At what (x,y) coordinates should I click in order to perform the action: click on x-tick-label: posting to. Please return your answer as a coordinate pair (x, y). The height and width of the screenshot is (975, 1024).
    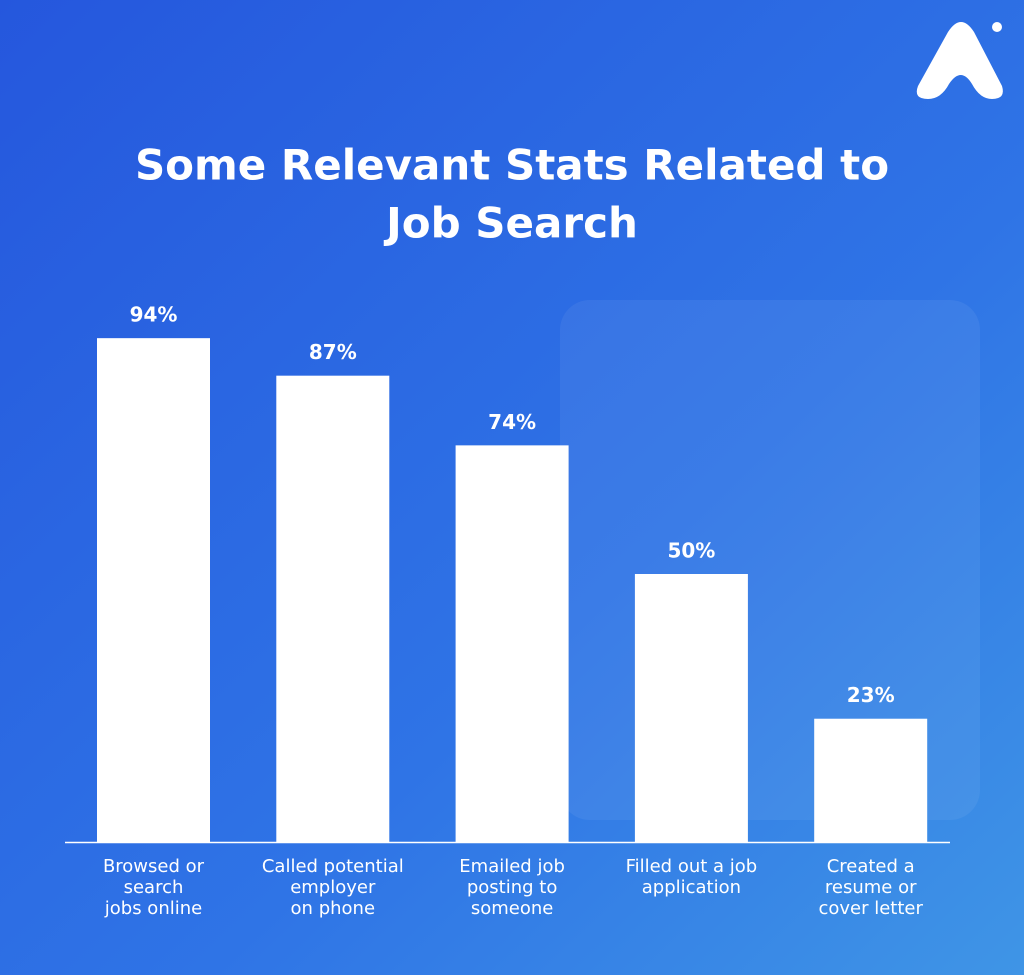
    Looking at the image, I should click on (512, 887).